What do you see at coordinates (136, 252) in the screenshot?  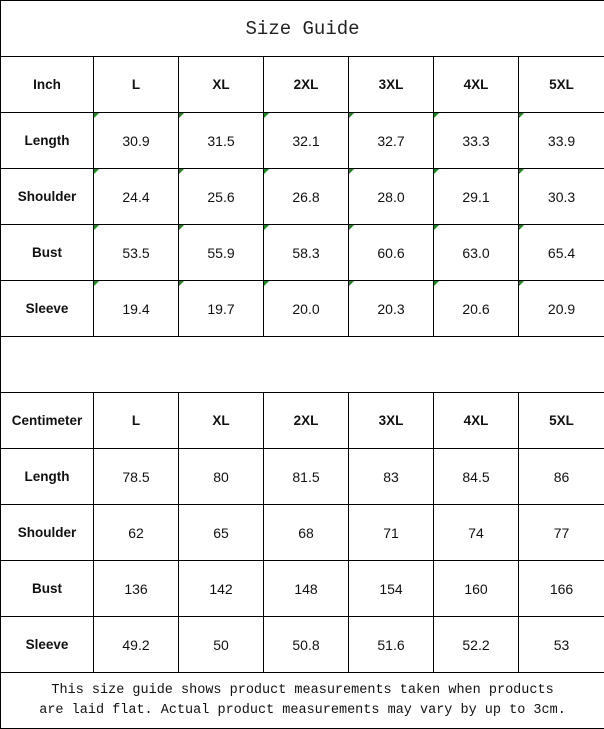 I see `measurement-cell: 53.5` at bounding box center [136, 252].